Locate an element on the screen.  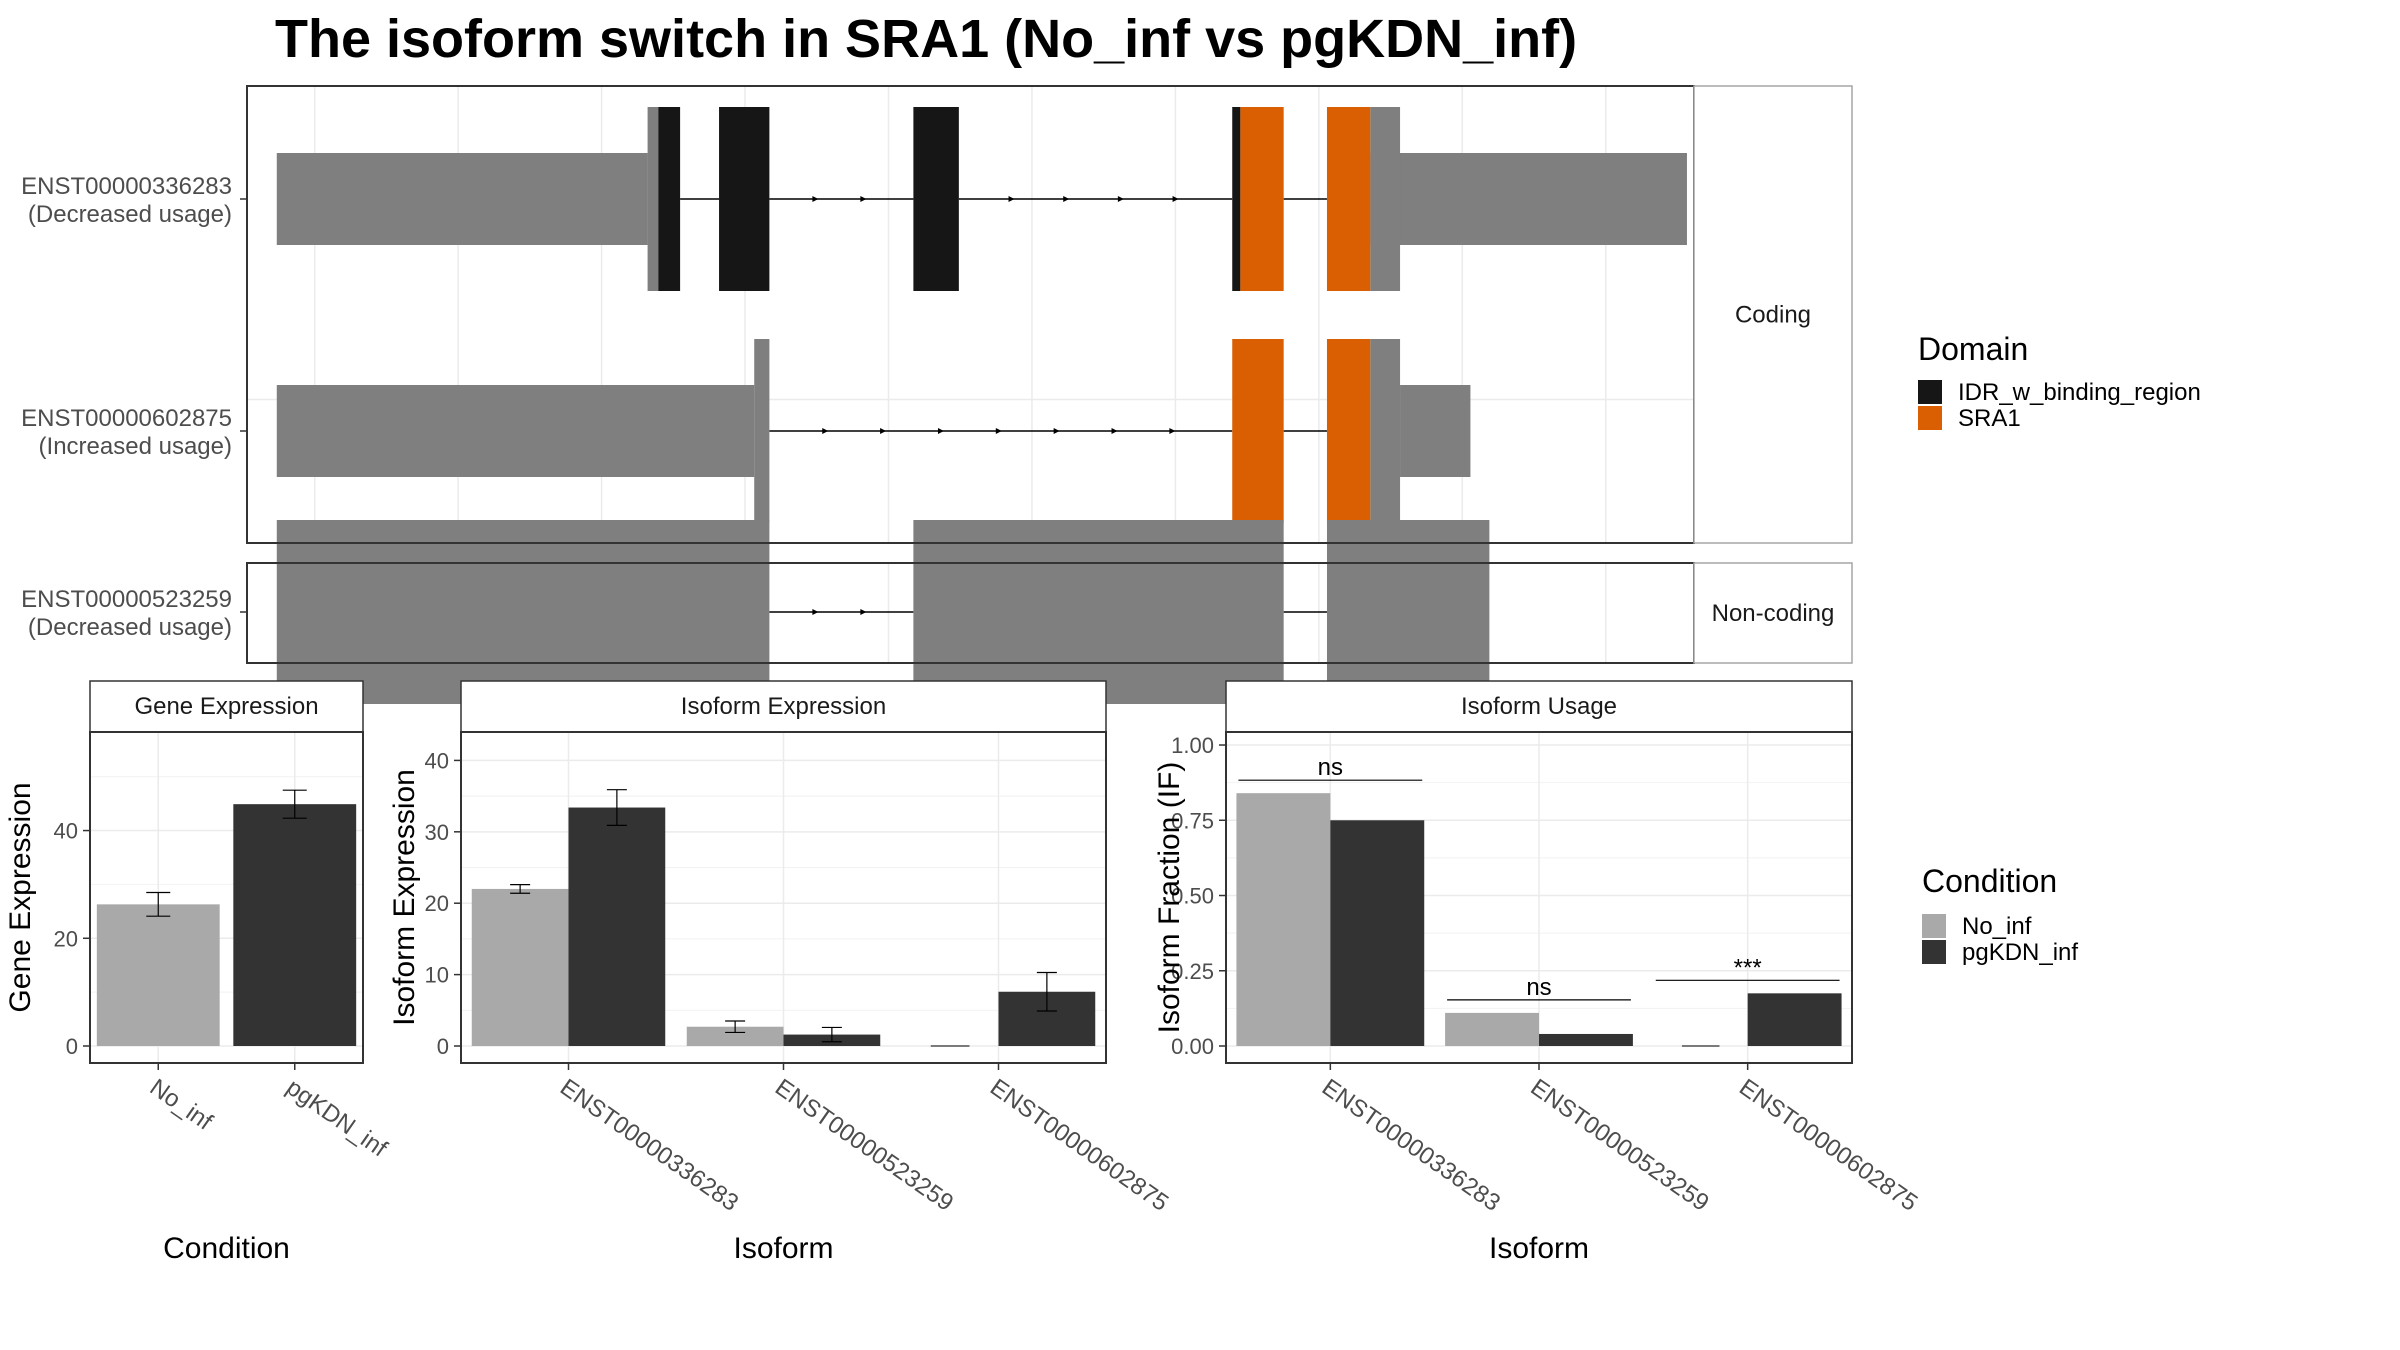
transcript-id-label: ENST00000602875 is located at coordinates (126, 418).